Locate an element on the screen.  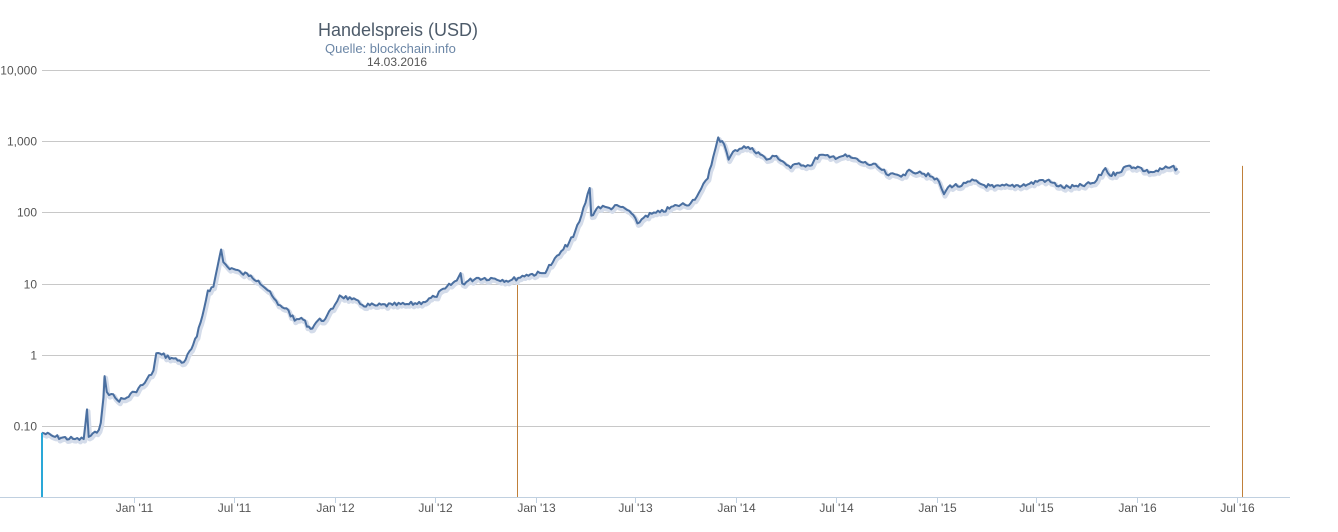
x-tick-label: Jan '13 is located at coordinates (536, 508).